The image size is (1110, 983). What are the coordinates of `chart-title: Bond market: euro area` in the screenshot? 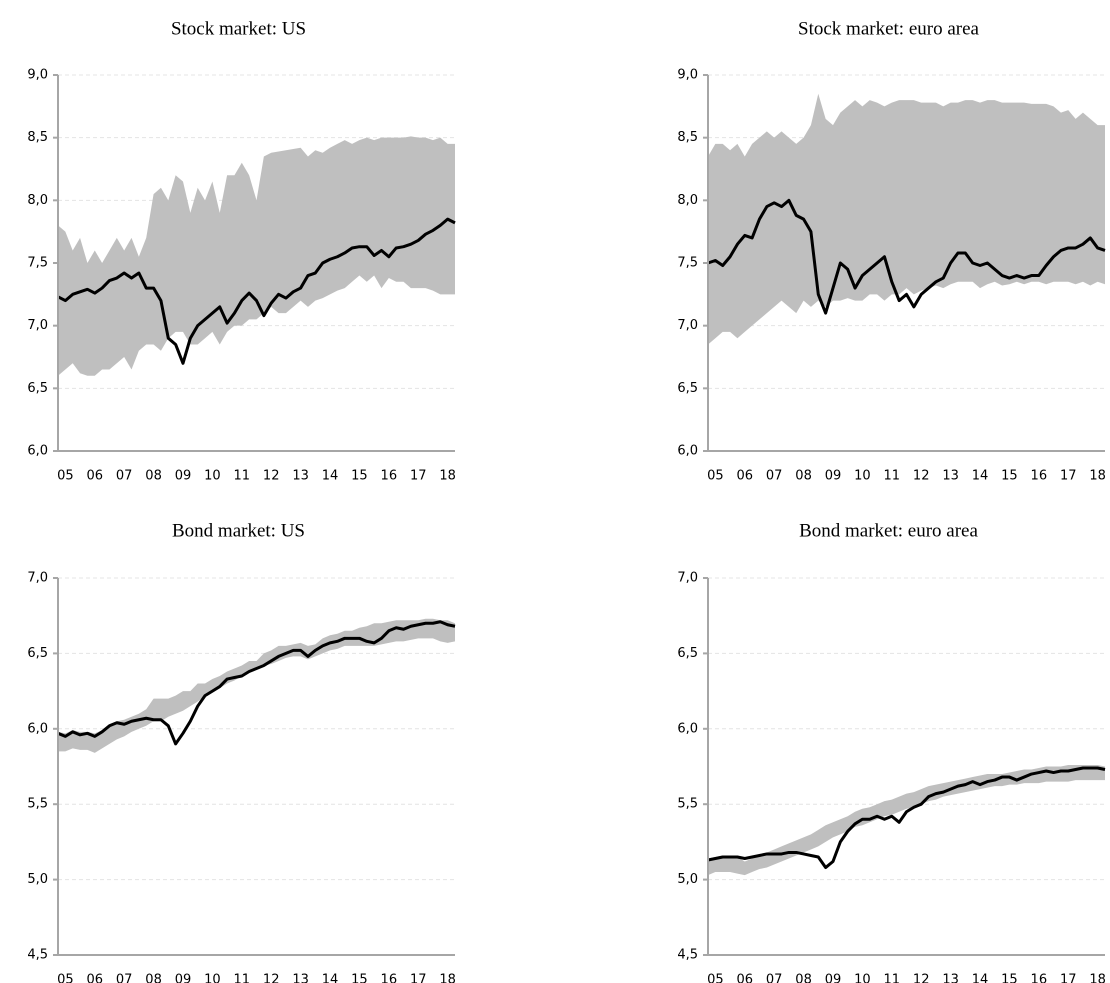 It's located at (888, 530).